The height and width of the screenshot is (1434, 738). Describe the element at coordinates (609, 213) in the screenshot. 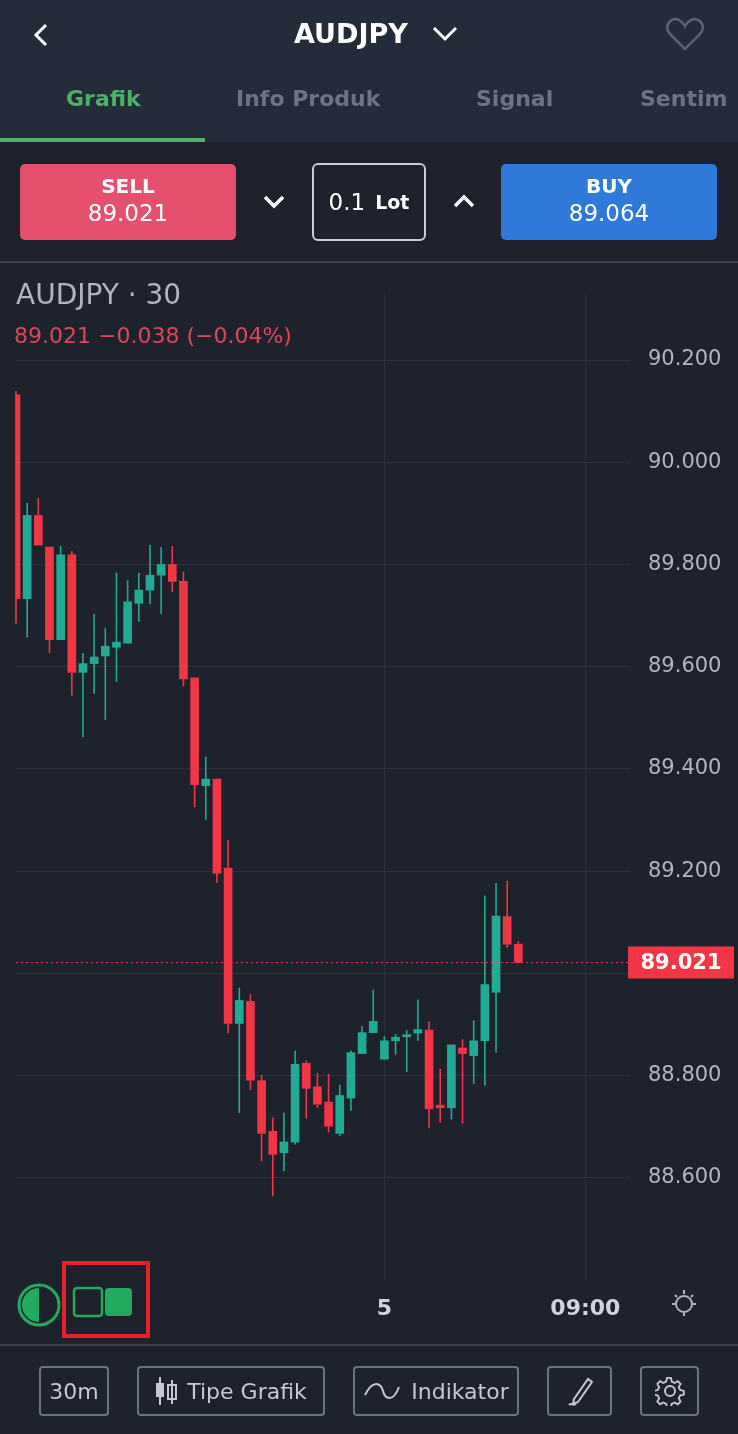

I see `text: 89.064` at that location.